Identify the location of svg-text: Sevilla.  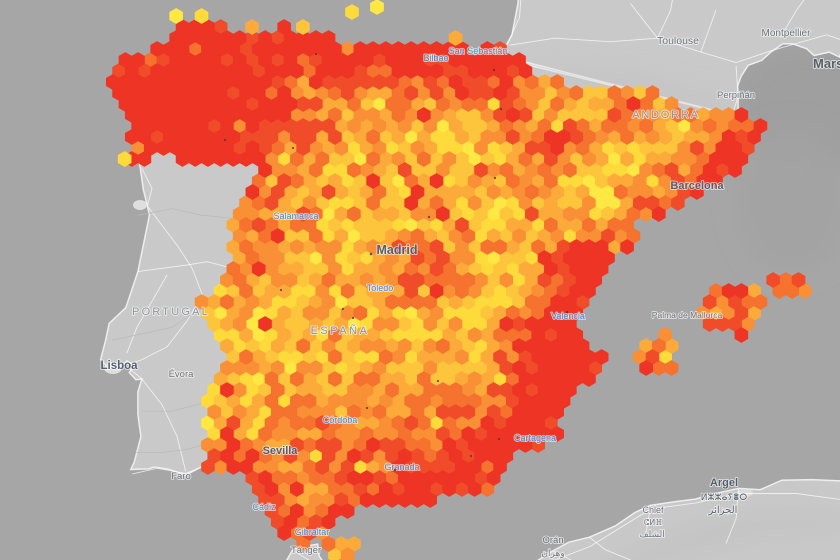
(281, 451).